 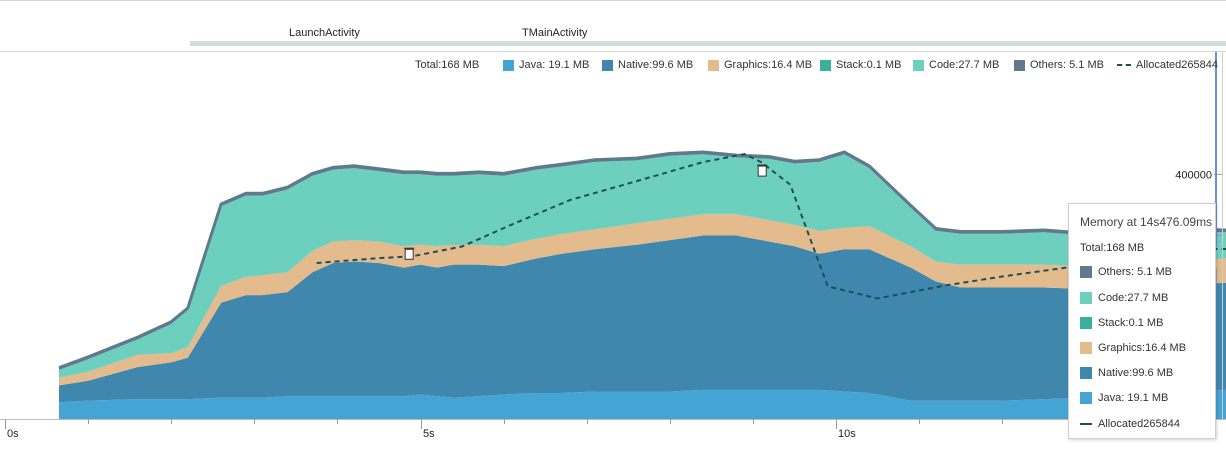 What do you see at coordinates (1086, 272) in the screenshot?
I see `tooltip-others-swatch` at bounding box center [1086, 272].